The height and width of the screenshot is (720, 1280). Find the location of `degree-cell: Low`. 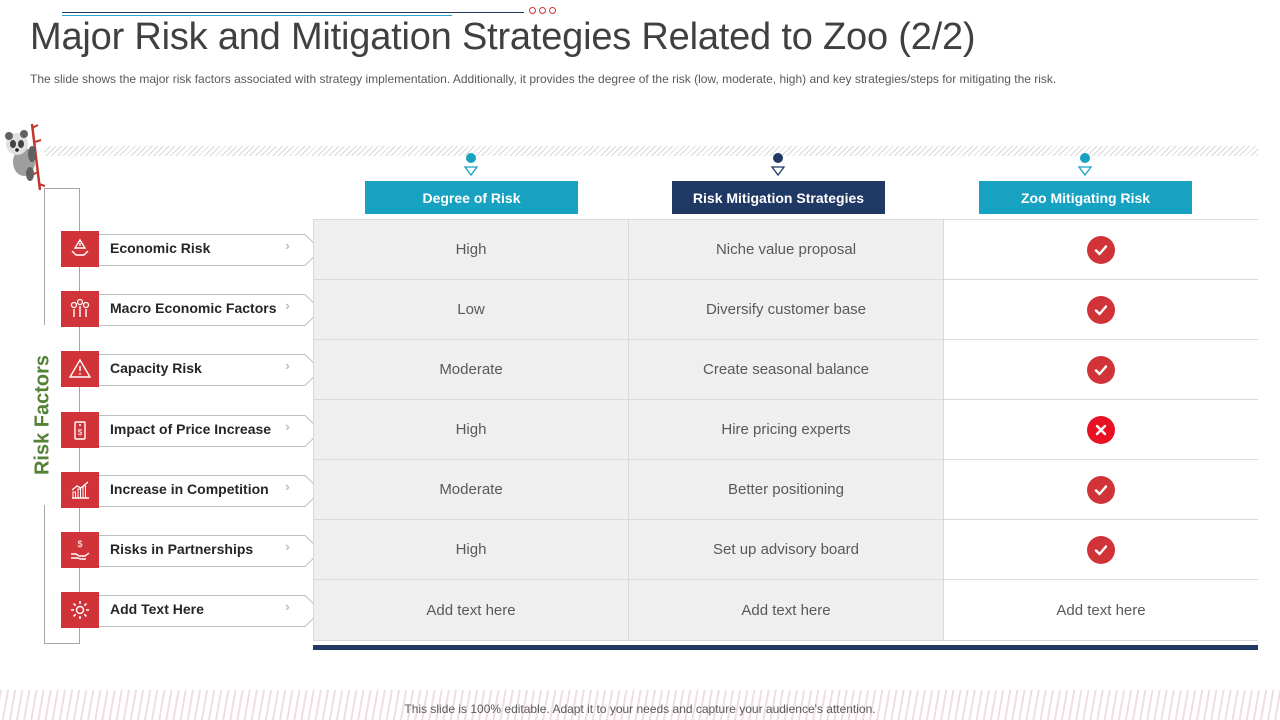

degree-cell: Low is located at coordinates (471, 310).